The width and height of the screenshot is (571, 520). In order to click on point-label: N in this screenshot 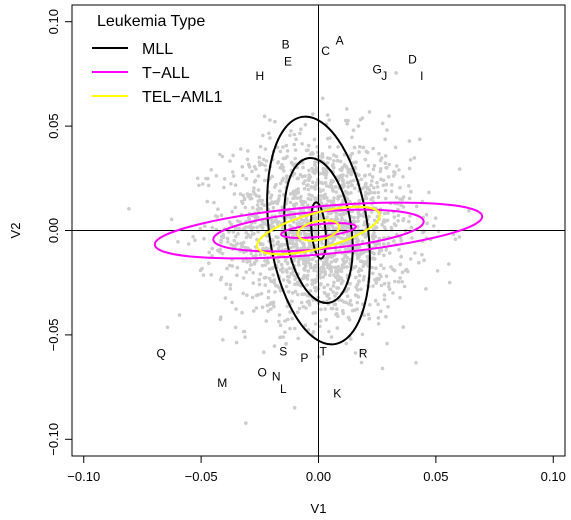, I will do `click(276, 377)`.